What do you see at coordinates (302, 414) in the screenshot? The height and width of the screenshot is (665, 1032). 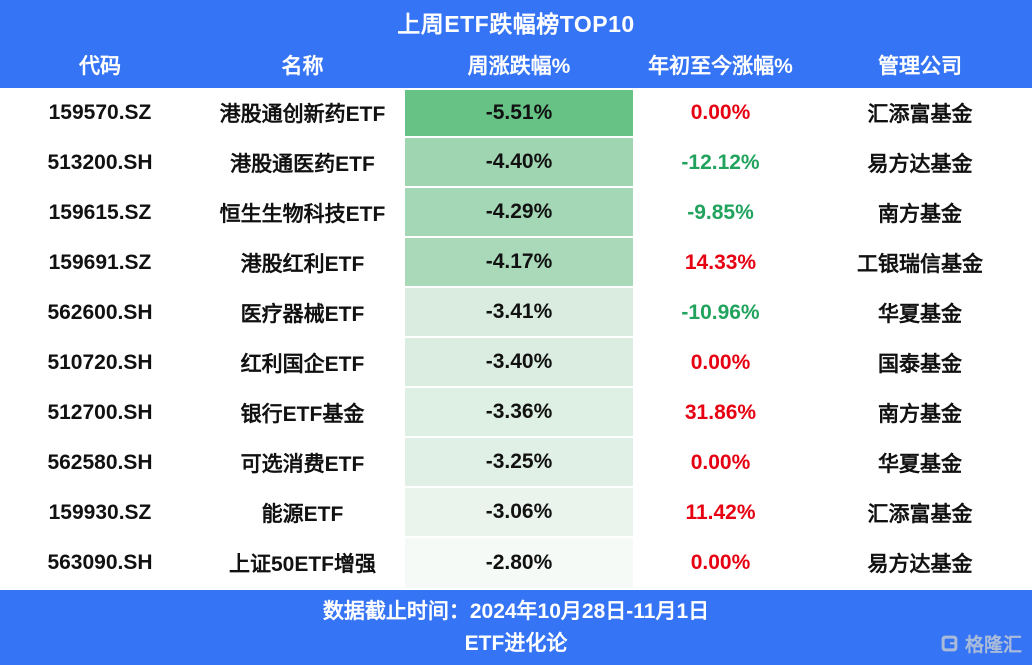 I see `name-cell: 银行ETF基金` at bounding box center [302, 414].